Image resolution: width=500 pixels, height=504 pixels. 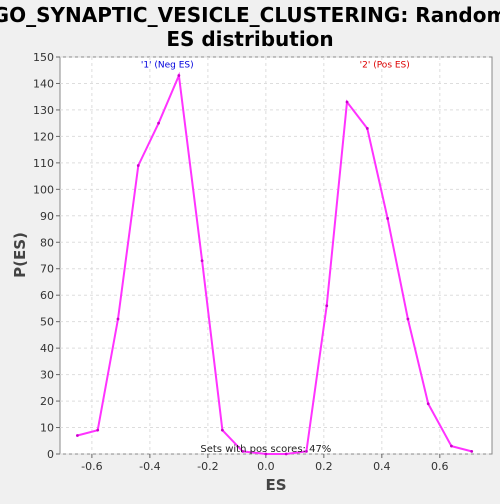 I want to click on y-tick-label: 60, so click(x=47, y=295).